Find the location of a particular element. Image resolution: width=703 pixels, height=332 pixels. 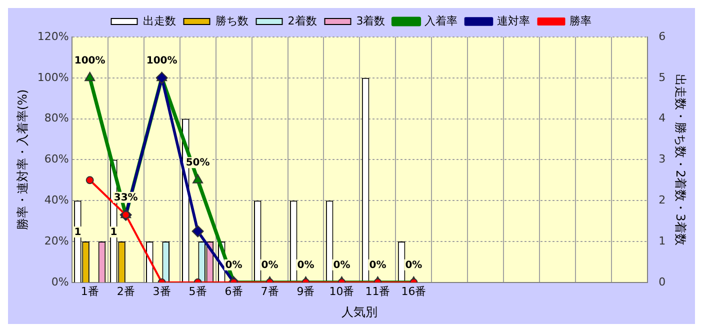

y2-axis-title: 出走数・勝ち数・2着数・3着数 is located at coordinates (681, 160).